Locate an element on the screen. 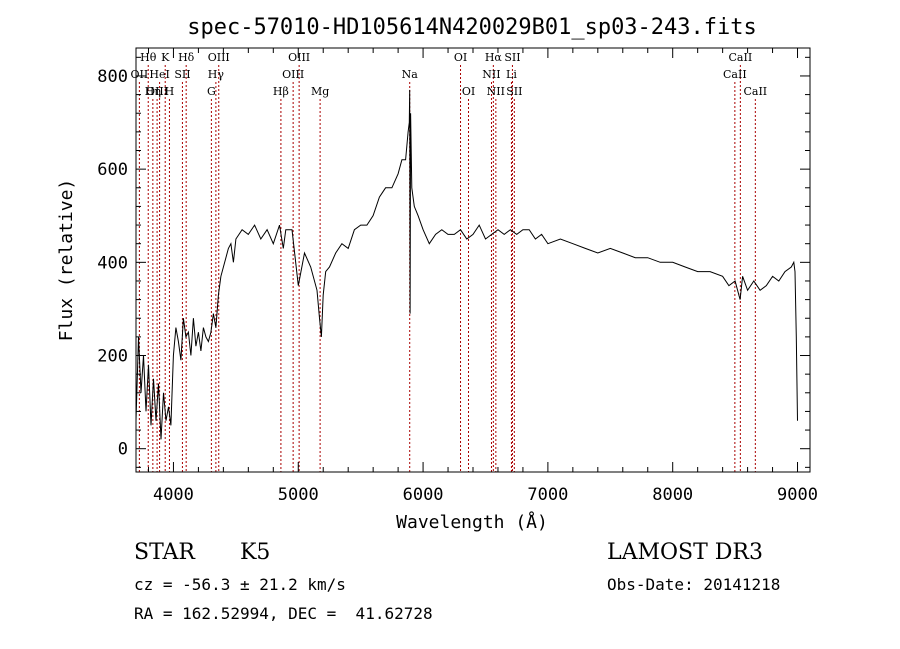 Image resolution: width=900 pixels, height=649 pixels. coordinates: RA = 162.52994, DEC = 41.62728 is located at coordinates (283, 613).